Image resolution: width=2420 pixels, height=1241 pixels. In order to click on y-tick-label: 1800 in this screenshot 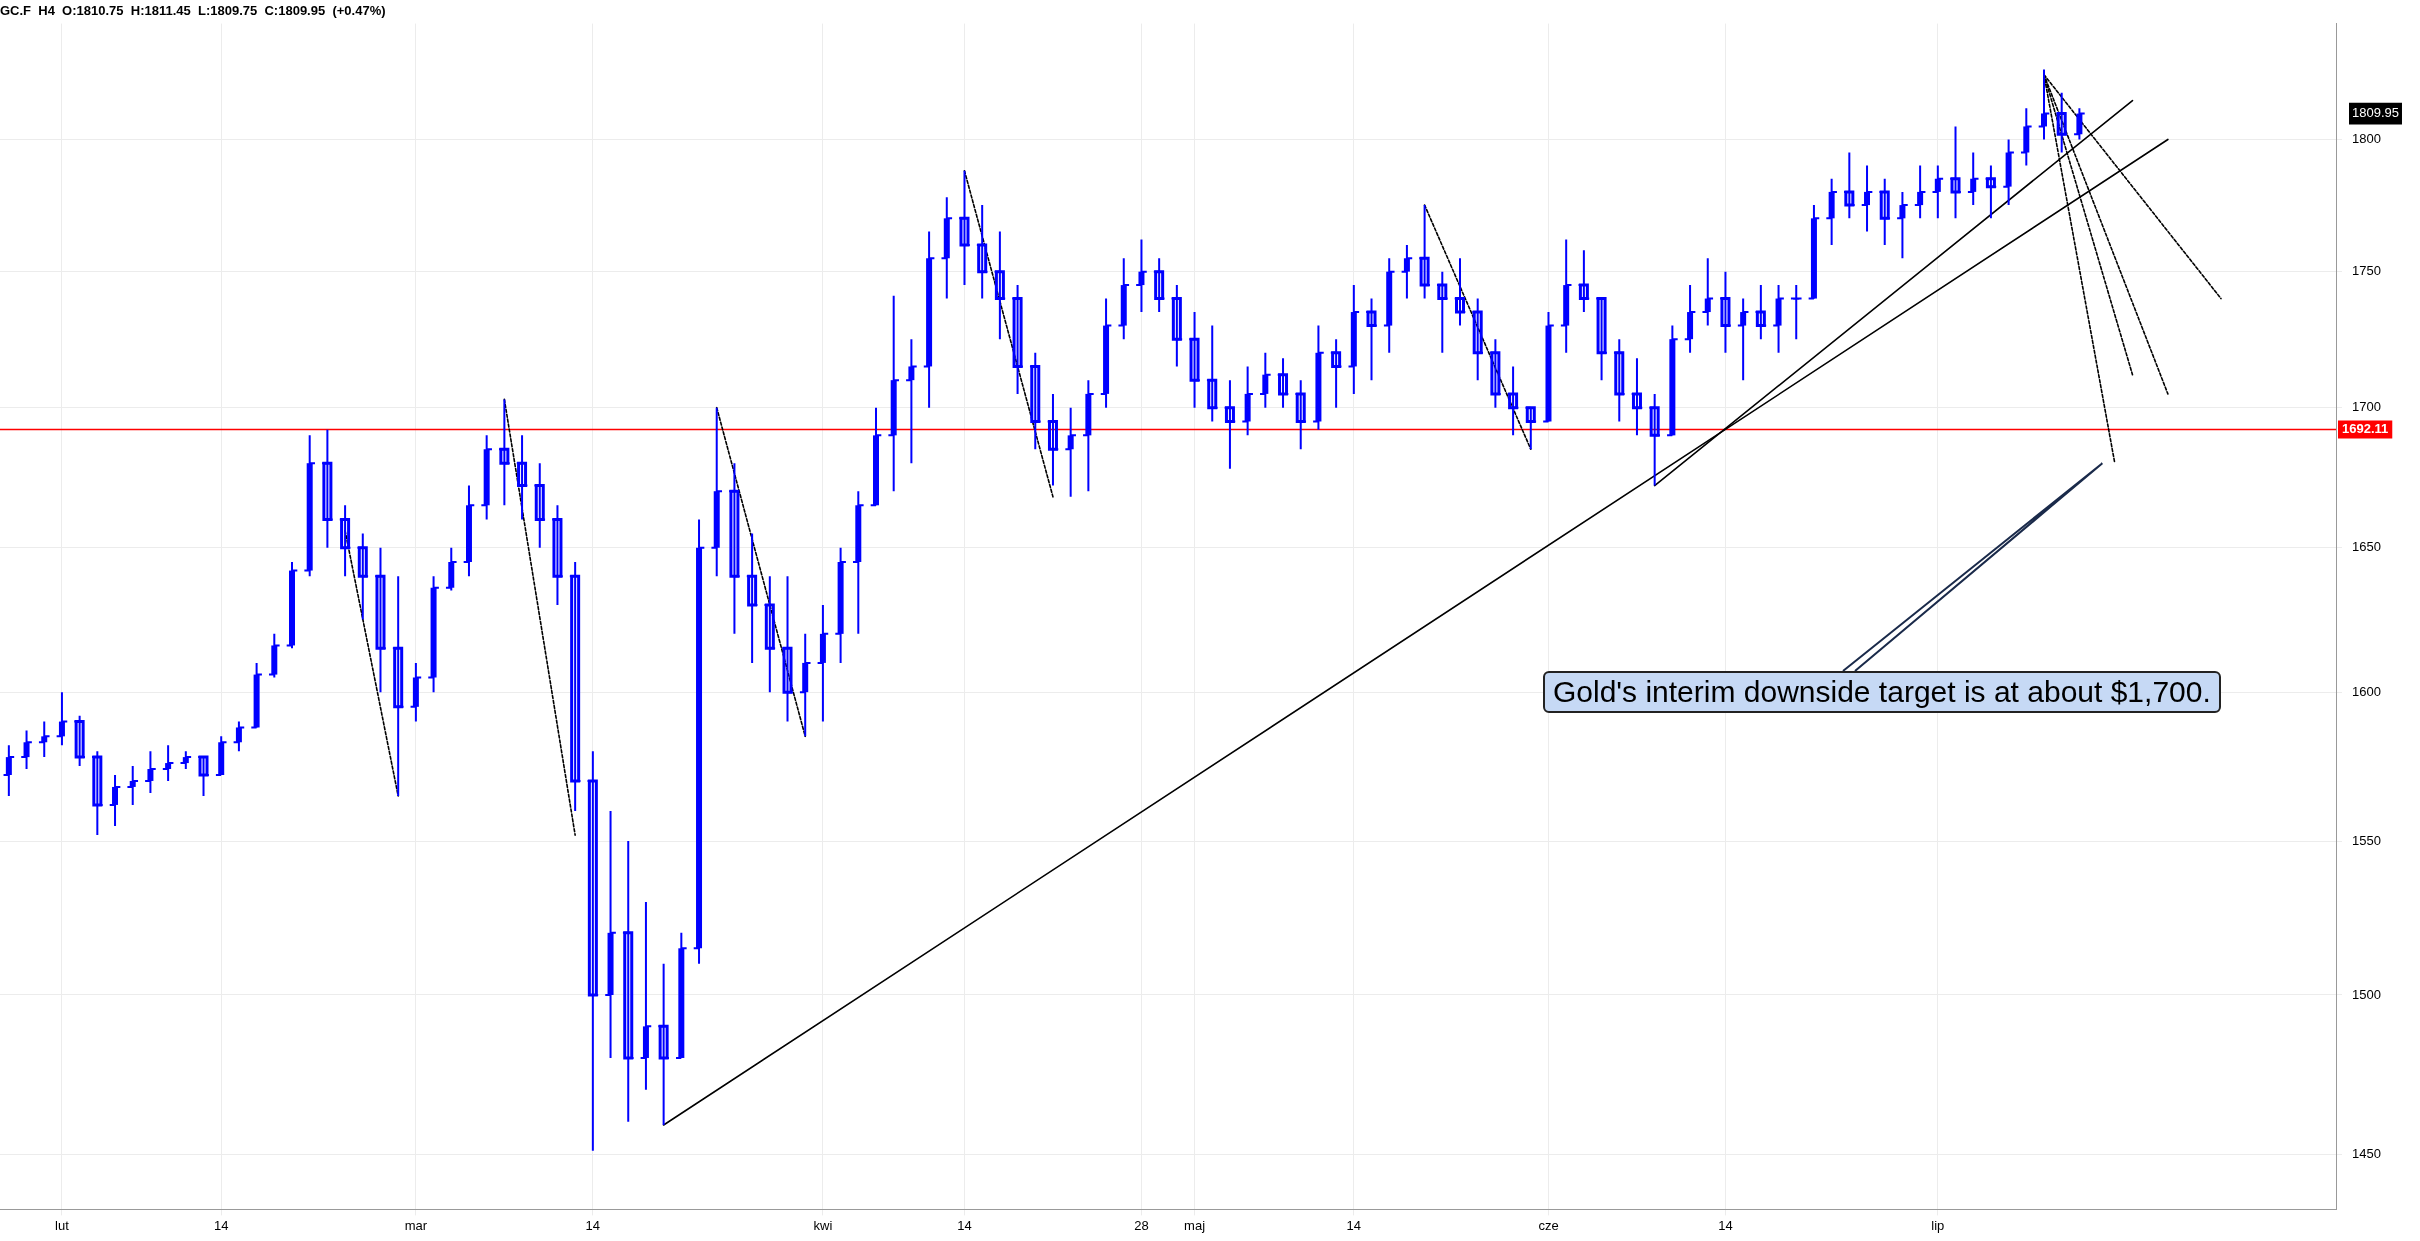, I will do `click(2366, 139)`.